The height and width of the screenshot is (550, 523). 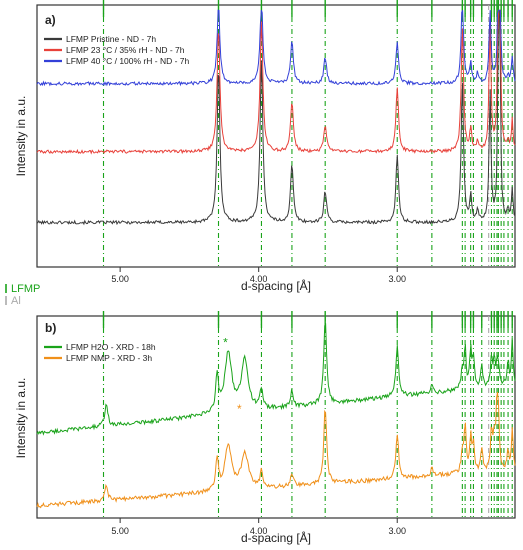 What do you see at coordinates (307, 8) in the screenshot?
I see `panel-a-reference-ticks` at bounding box center [307, 8].